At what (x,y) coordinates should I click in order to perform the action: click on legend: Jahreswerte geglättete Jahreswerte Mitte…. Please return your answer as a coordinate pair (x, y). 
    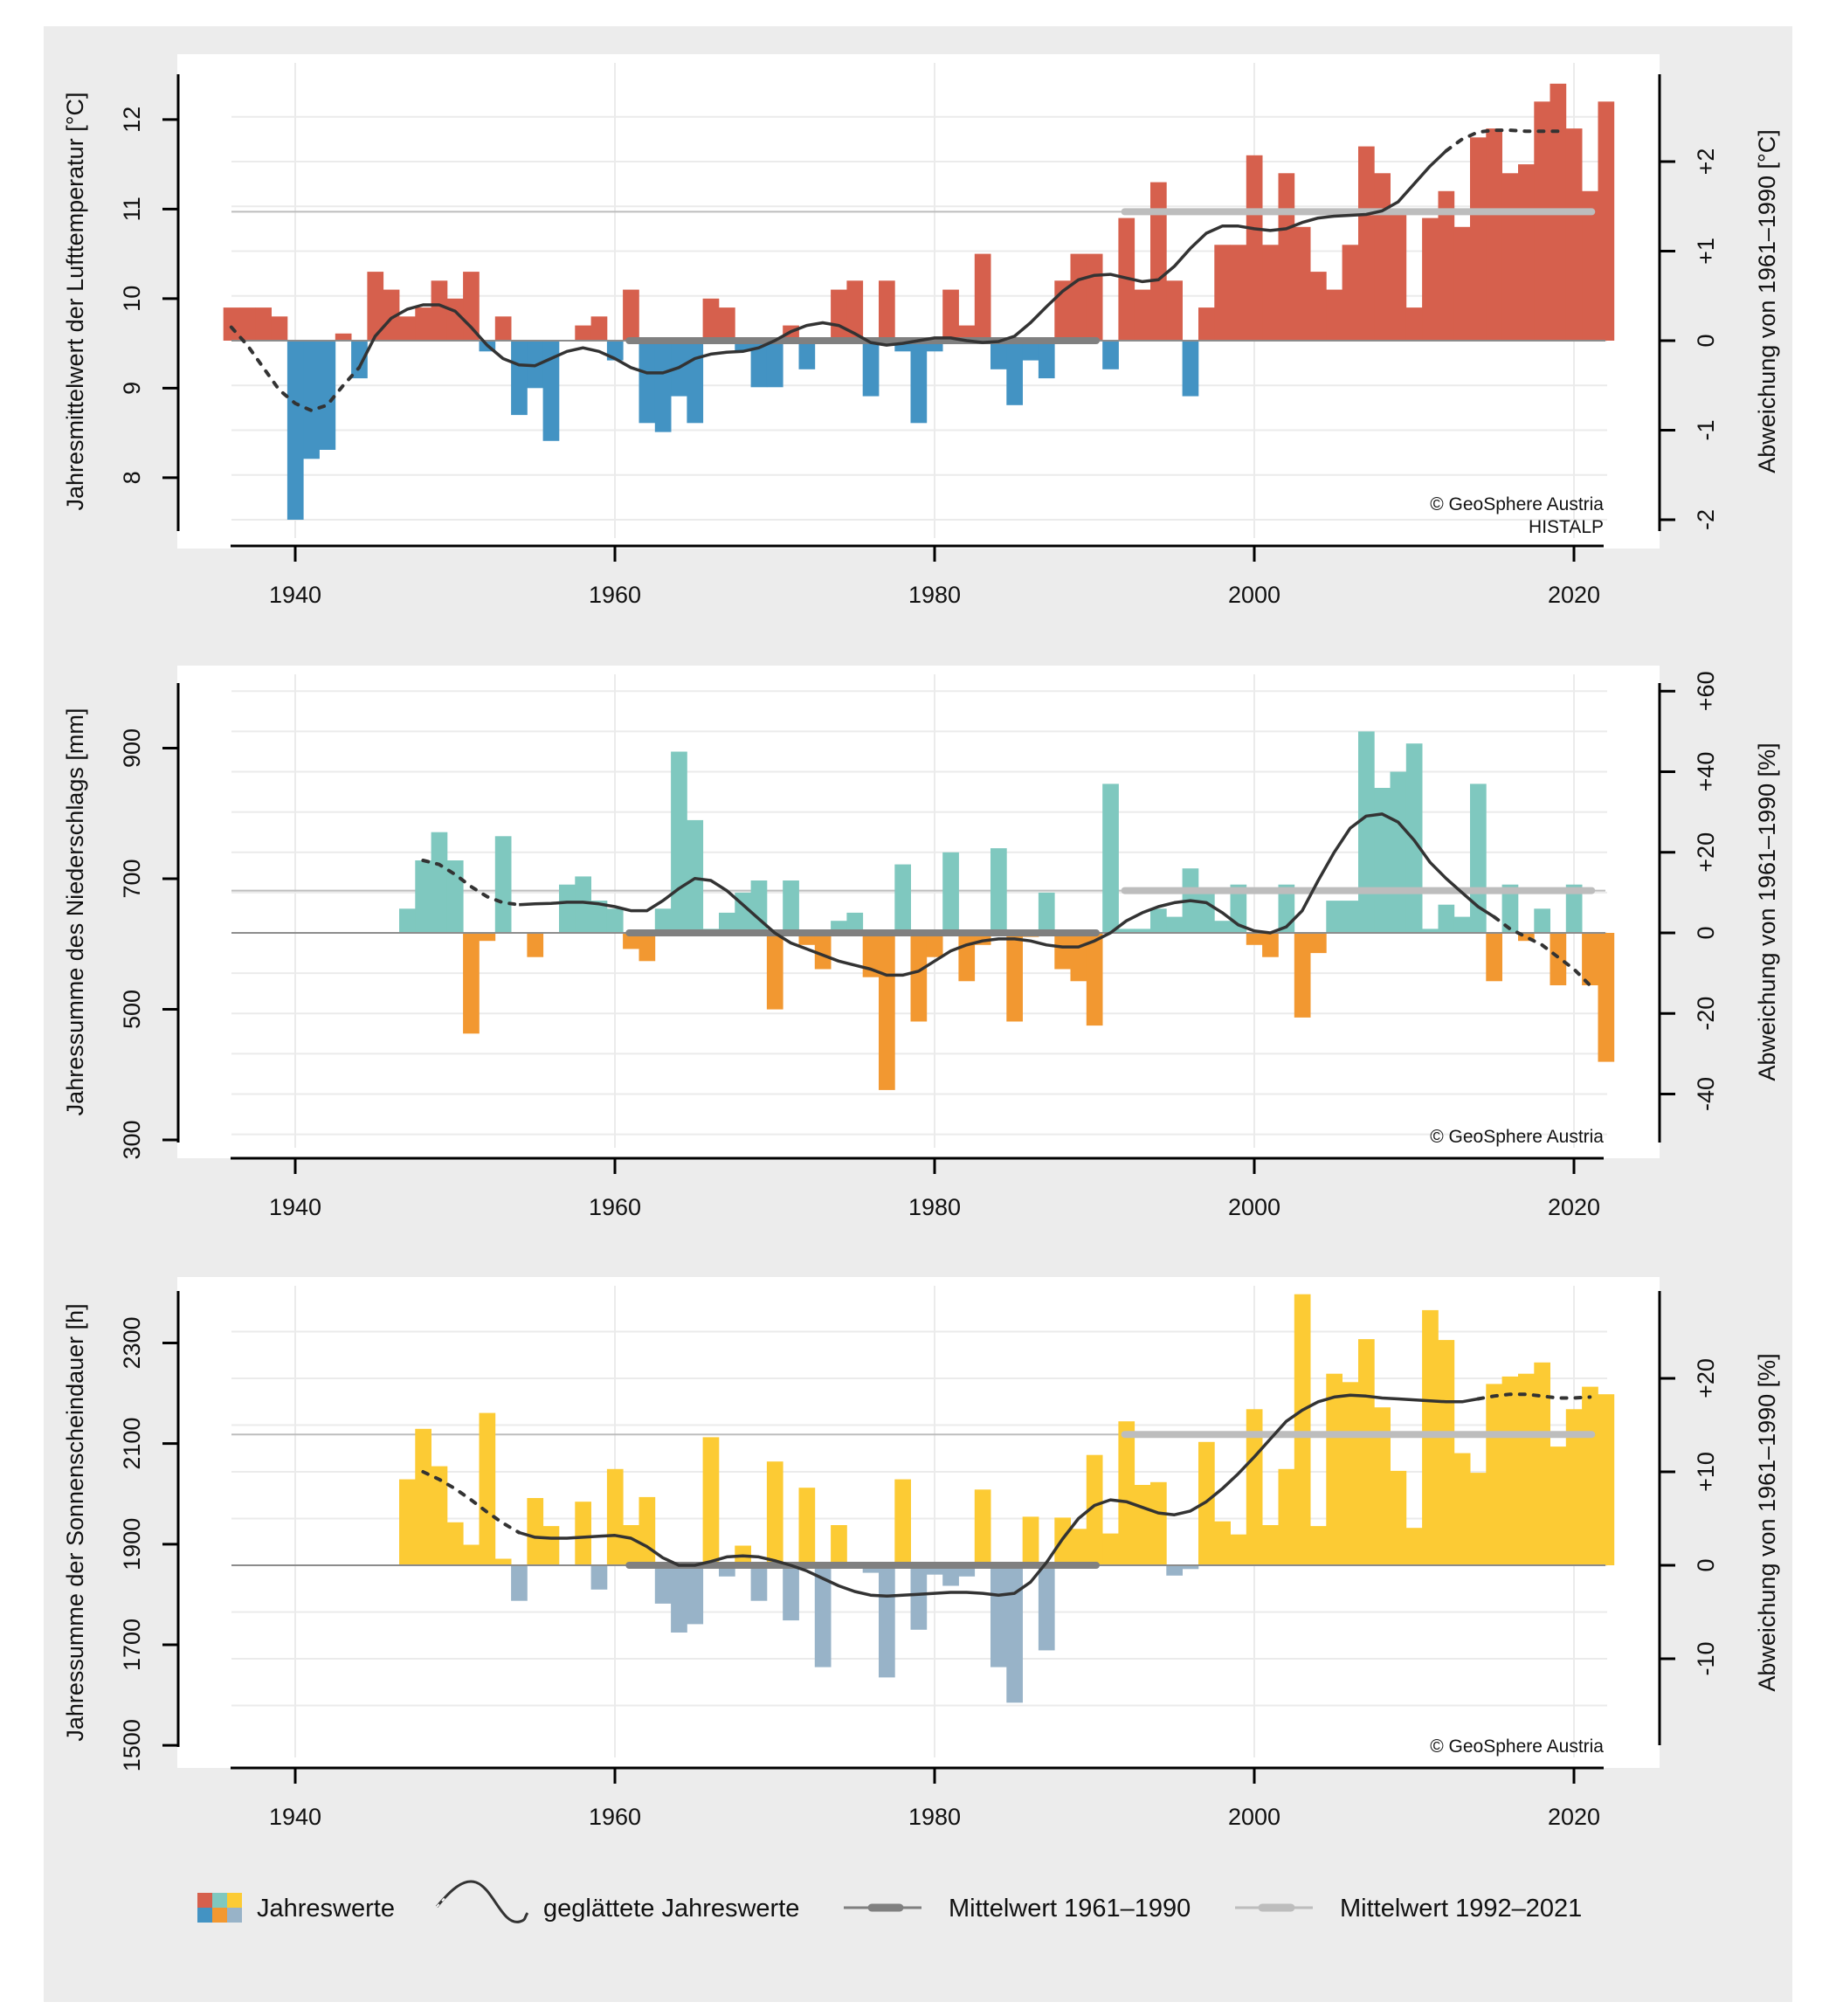
    Looking at the image, I should click on (889, 1901).